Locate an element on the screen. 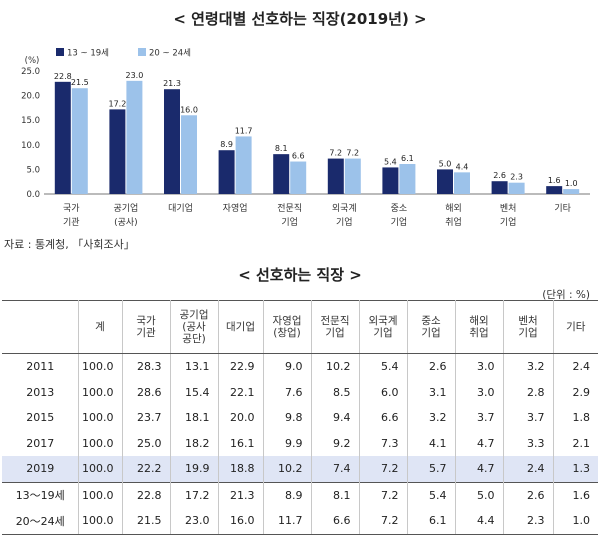 The image size is (600, 538). table-cell: 3.2 is located at coordinates (527, 366).